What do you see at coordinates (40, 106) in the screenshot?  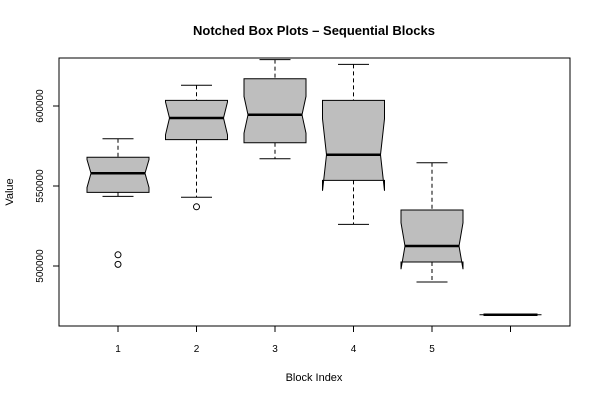 I see `y-tick-label: 600000` at bounding box center [40, 106].